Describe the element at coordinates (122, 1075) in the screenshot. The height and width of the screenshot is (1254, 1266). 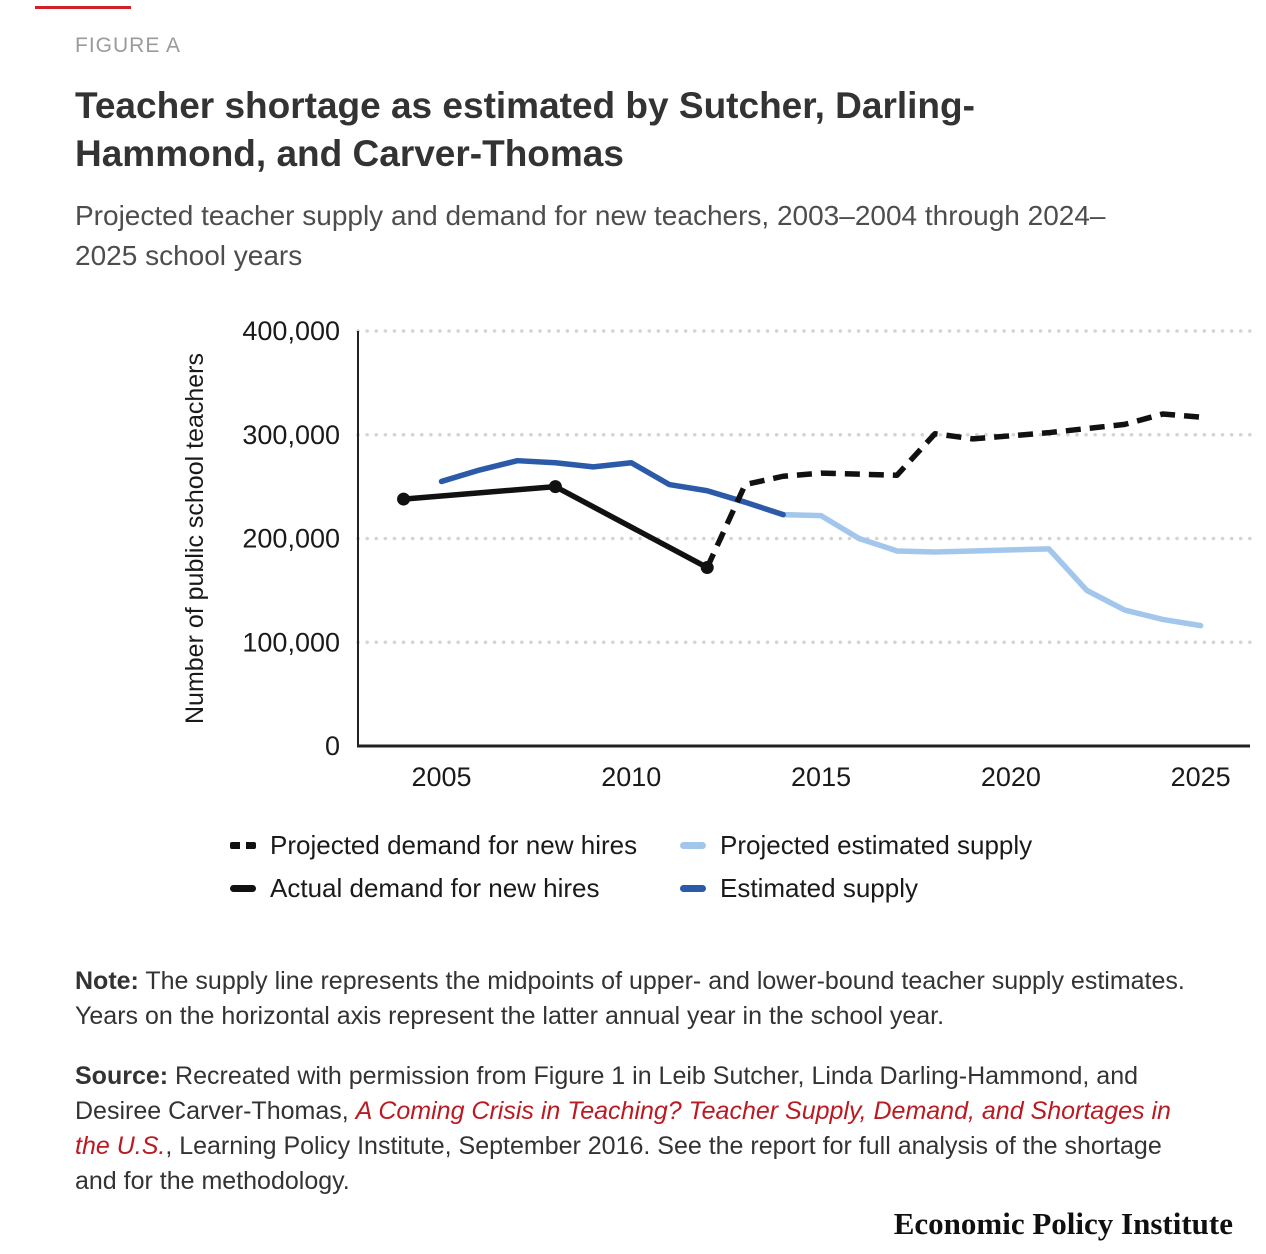
I see `source-label: Source:` at that location.